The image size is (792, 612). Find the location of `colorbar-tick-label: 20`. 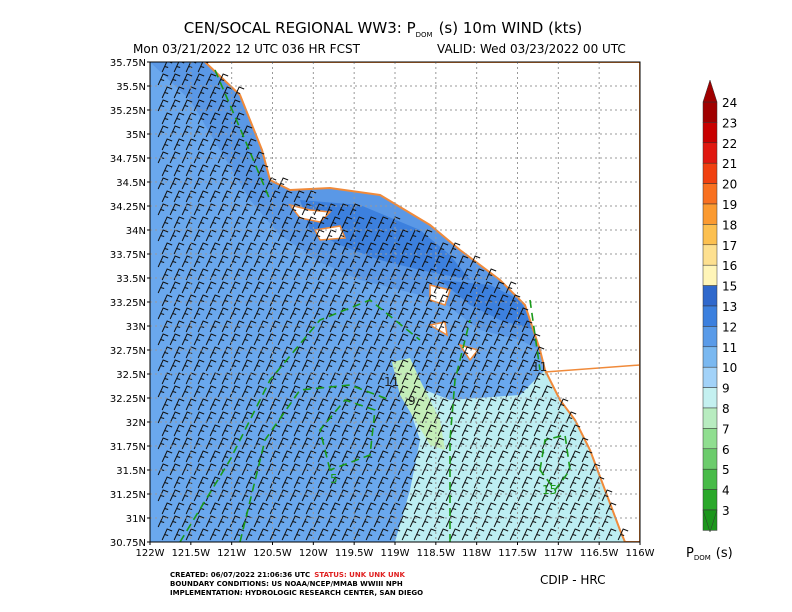

colorbar-tick-label: 20 is located at coordinates (729, 185).